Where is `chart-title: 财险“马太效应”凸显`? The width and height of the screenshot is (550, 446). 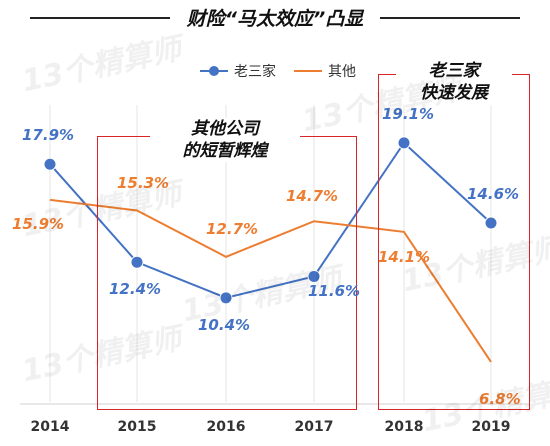
chart-title: 财险“马太效应”凸显 is located at coordinates (275, 17).